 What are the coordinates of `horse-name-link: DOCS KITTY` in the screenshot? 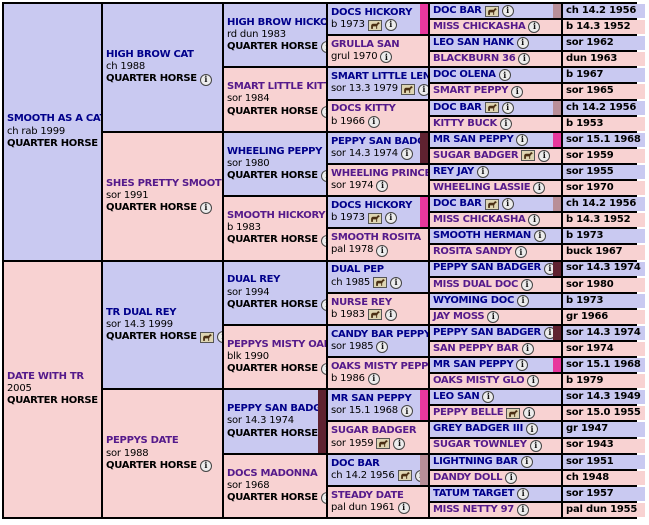 It's located at (363, 109).